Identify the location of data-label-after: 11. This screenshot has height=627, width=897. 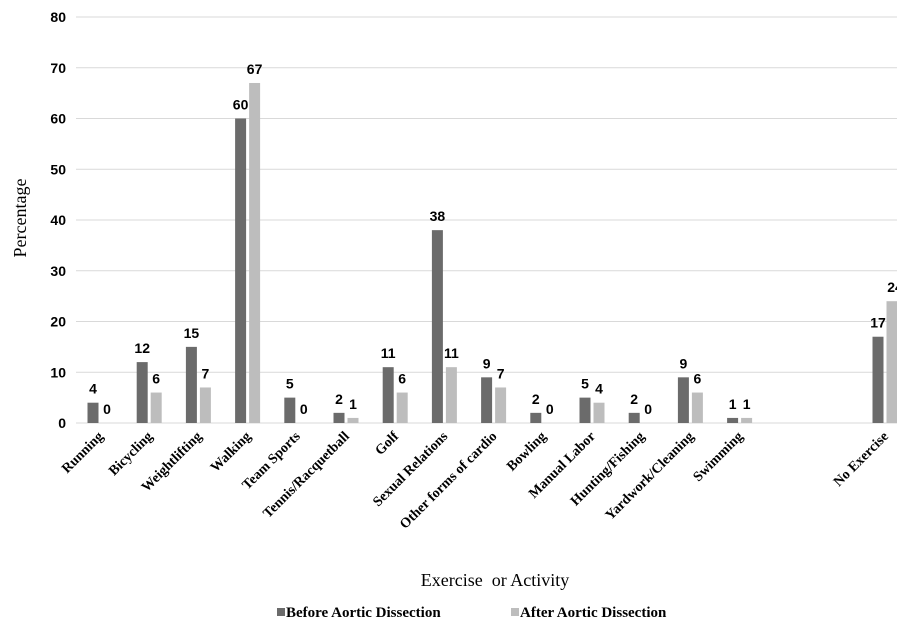
(451, 353).